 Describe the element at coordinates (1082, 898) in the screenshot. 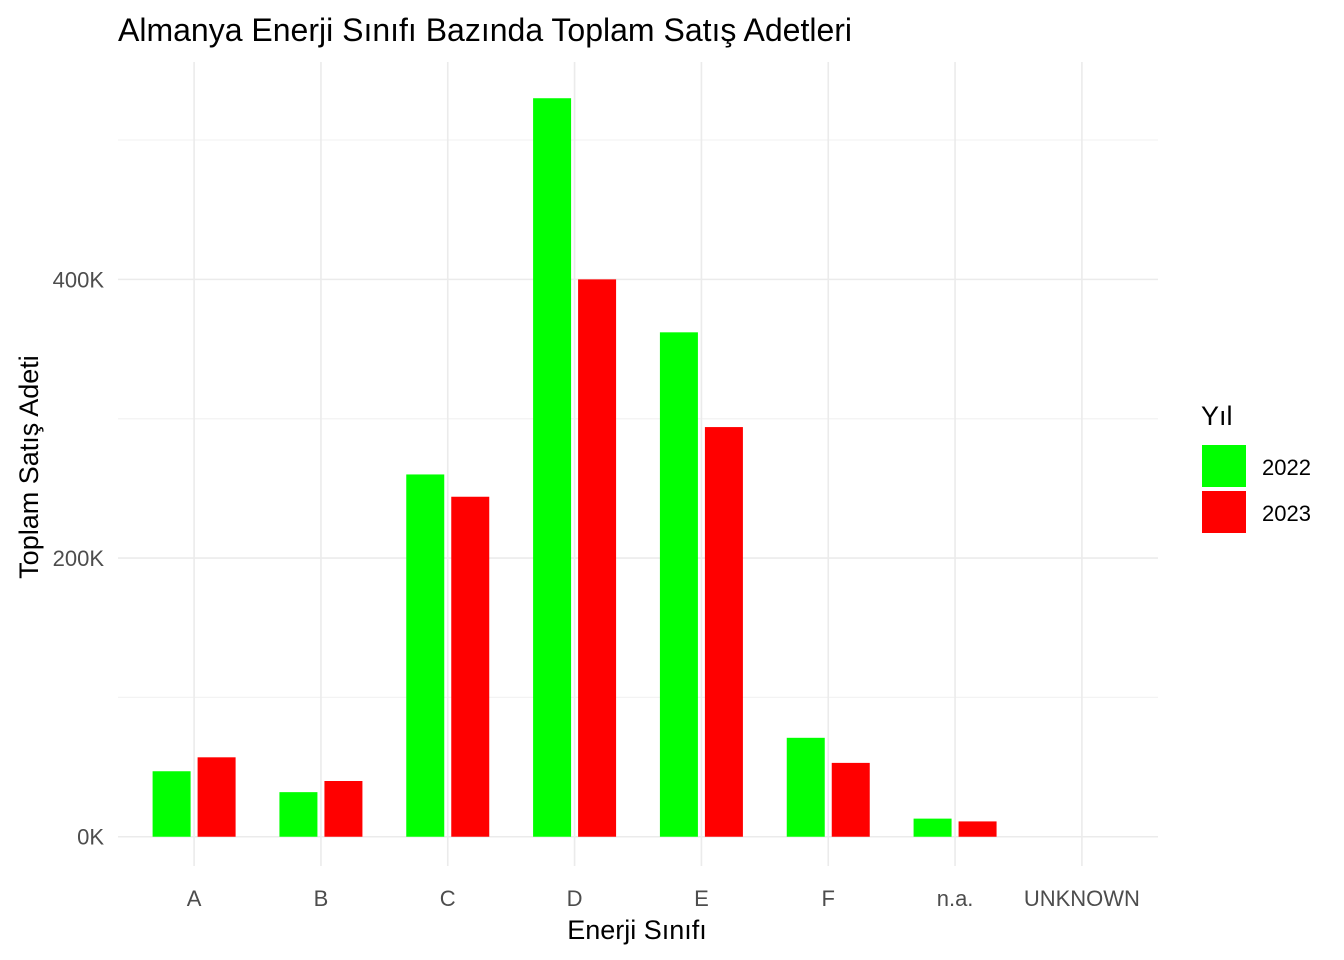

I see `x-tick-label: UNKNOWN` at that location.